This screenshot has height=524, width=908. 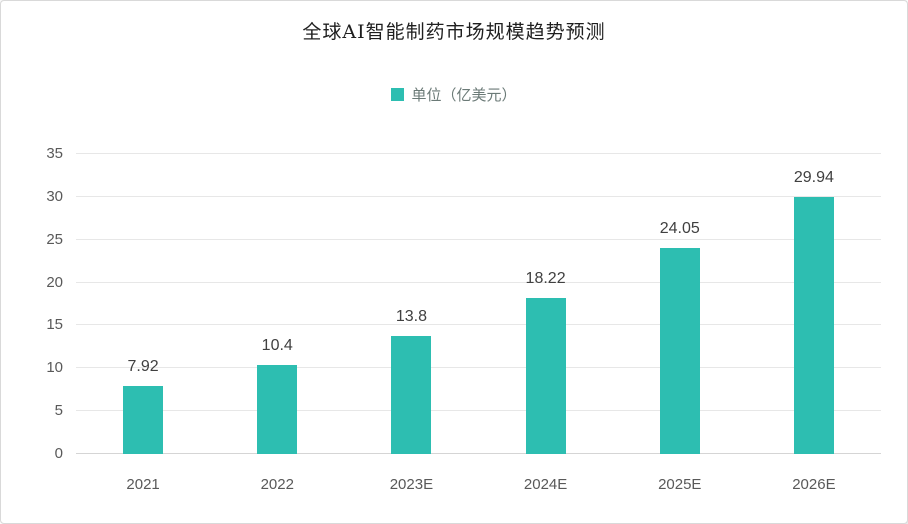 I want to click on legend-swatch-icon, so click(x=398, y=94).